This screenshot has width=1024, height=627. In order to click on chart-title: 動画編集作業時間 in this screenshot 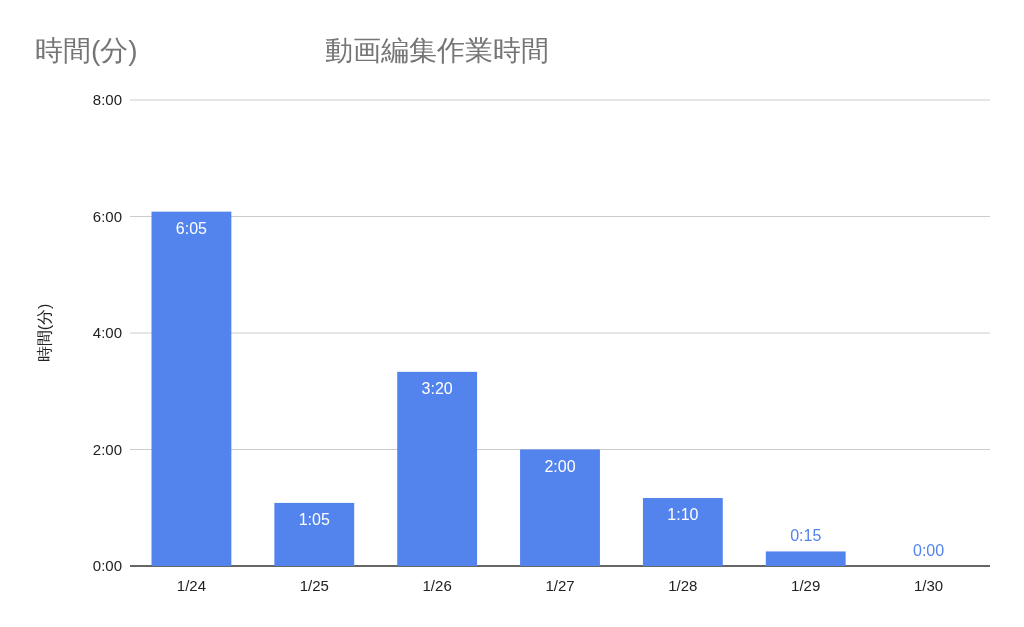, I will do `click(437, 50)`.